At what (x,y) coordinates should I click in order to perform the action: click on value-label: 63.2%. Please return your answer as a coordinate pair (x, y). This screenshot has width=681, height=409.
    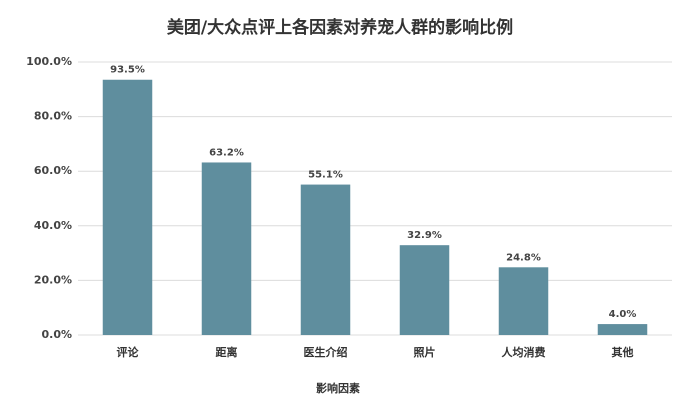
    Looking at the image, I should click on (226, 152).